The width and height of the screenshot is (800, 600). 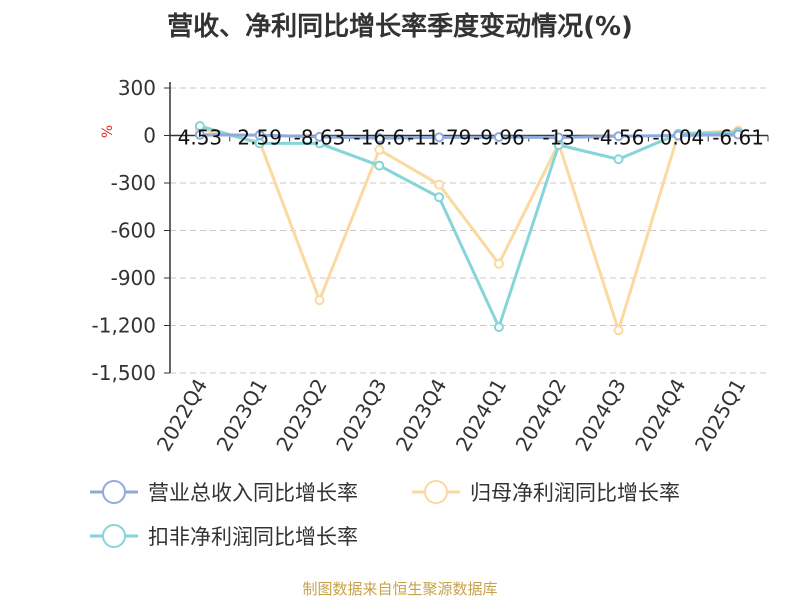 What do you see at coordinates (253, 537) in the screenshot?
I see `legend-label: 扣非净利润同比增长率` at bounding box center [253, 537].